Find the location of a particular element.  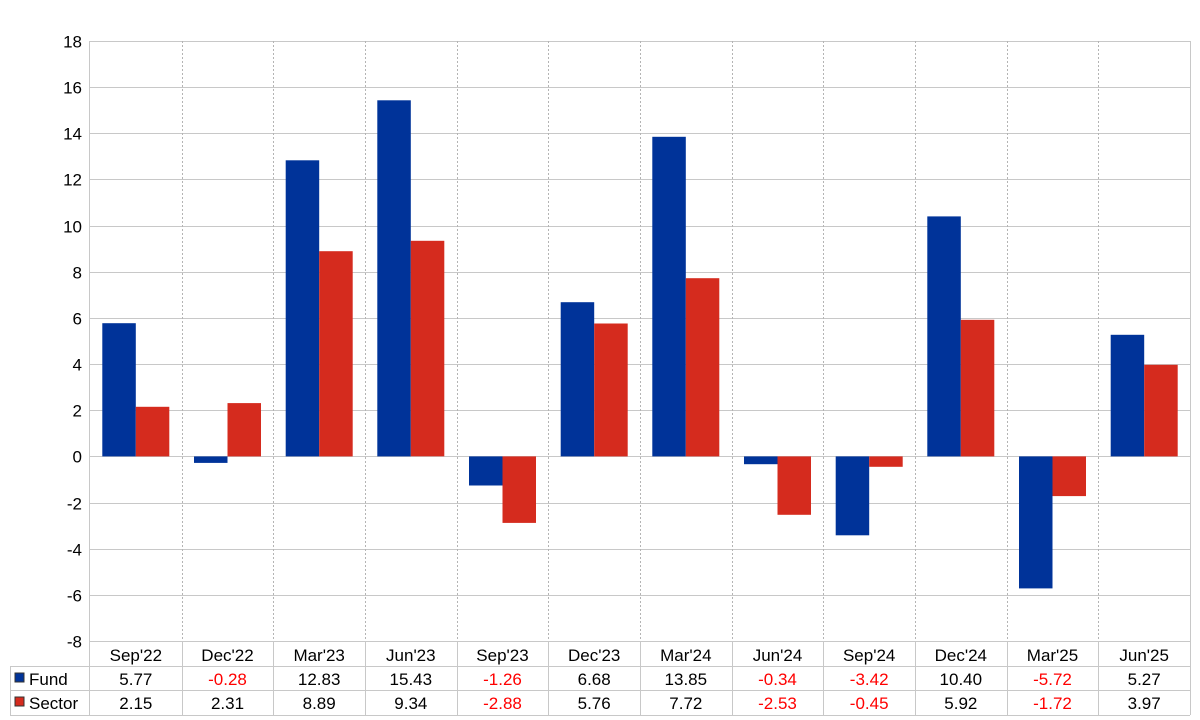

data-label: 2.15 is located at coordinates (135, 703).